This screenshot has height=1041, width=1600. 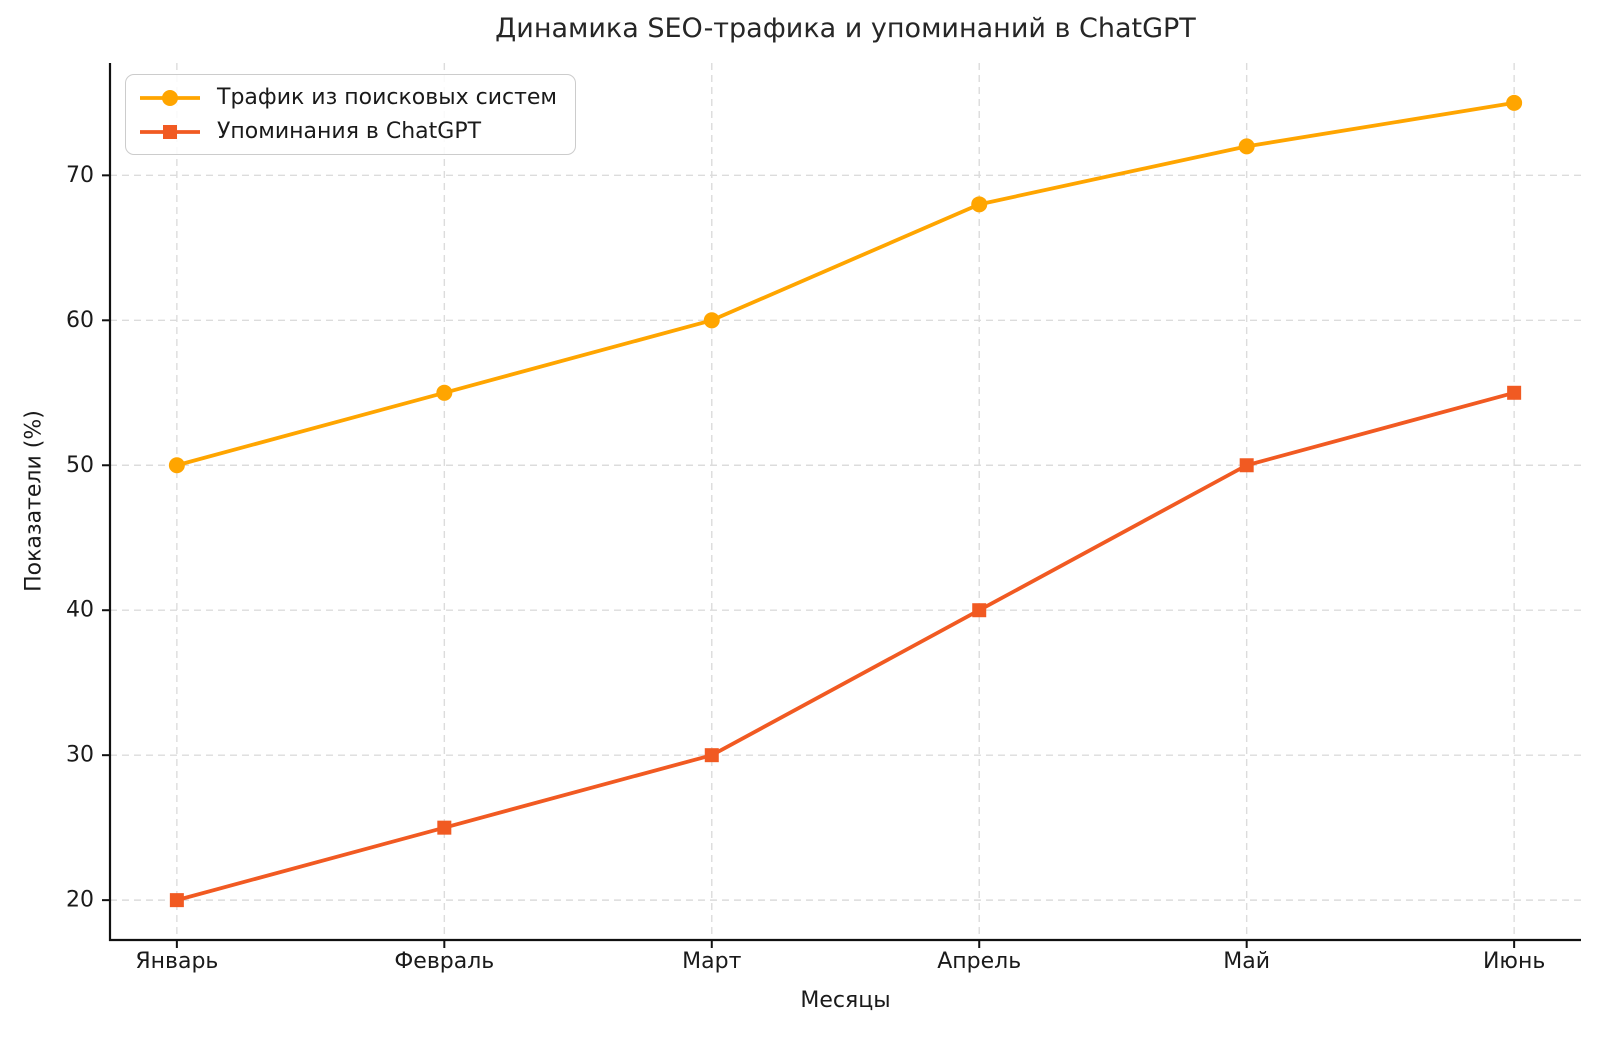 What do you see at coordinates (80, 900) in the screenshot?
I see `svg-text: 20` at bounding box center [80, 900].